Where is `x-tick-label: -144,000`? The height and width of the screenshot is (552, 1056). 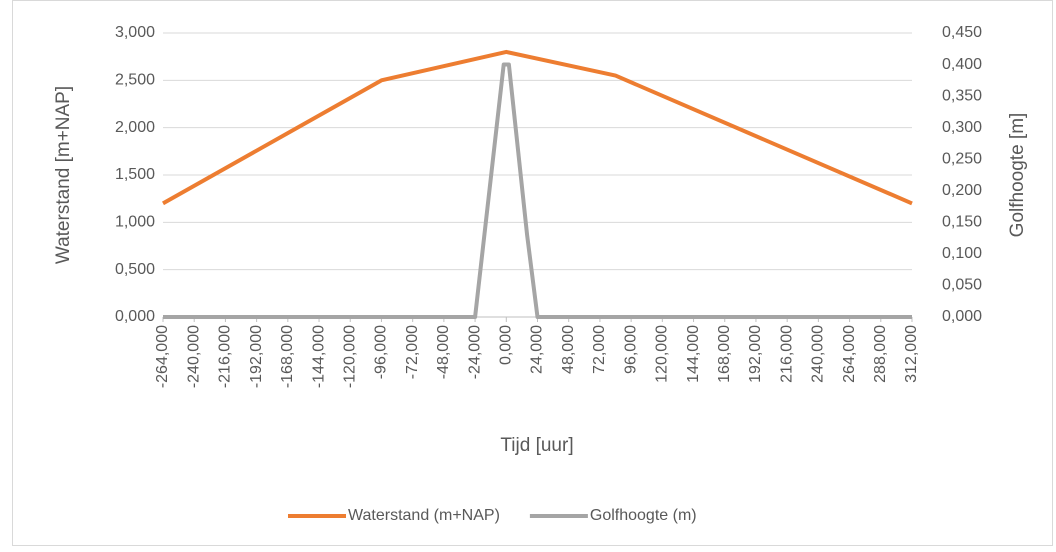
x-tick-label: -144,000 is located at coordinates (318, 356).